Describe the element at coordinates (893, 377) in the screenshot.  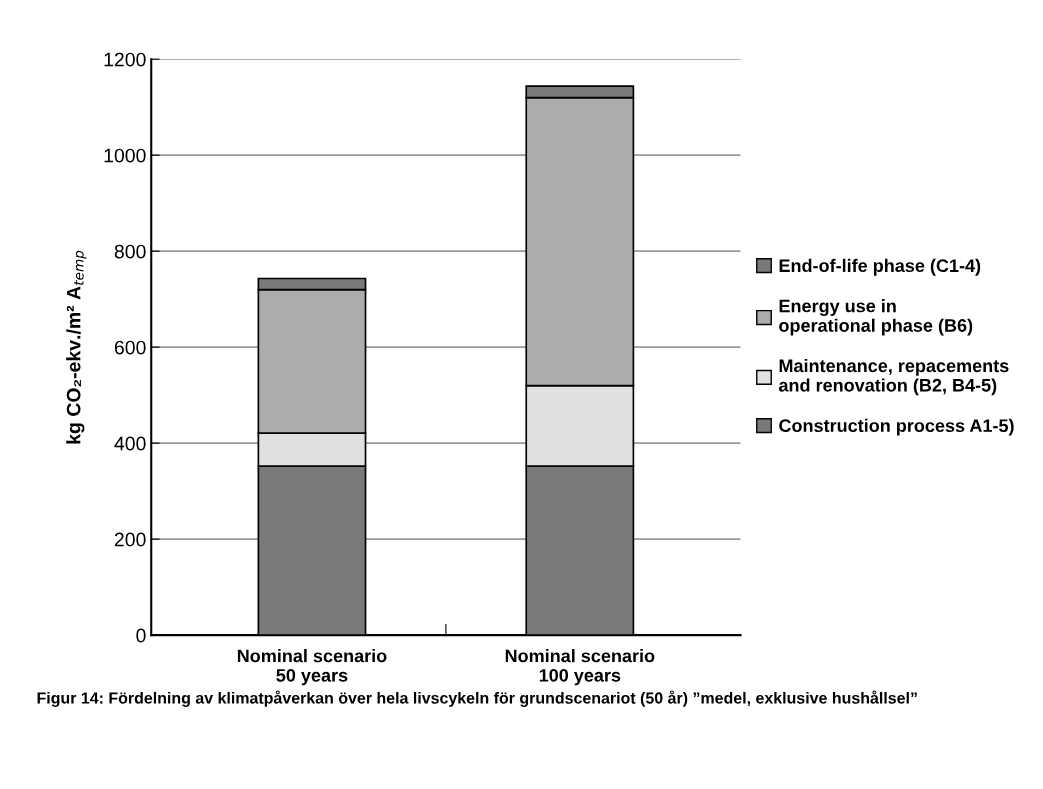
I see `legend-label: Maintenance, repacements and renovation (B2, B4-5)` at that location.